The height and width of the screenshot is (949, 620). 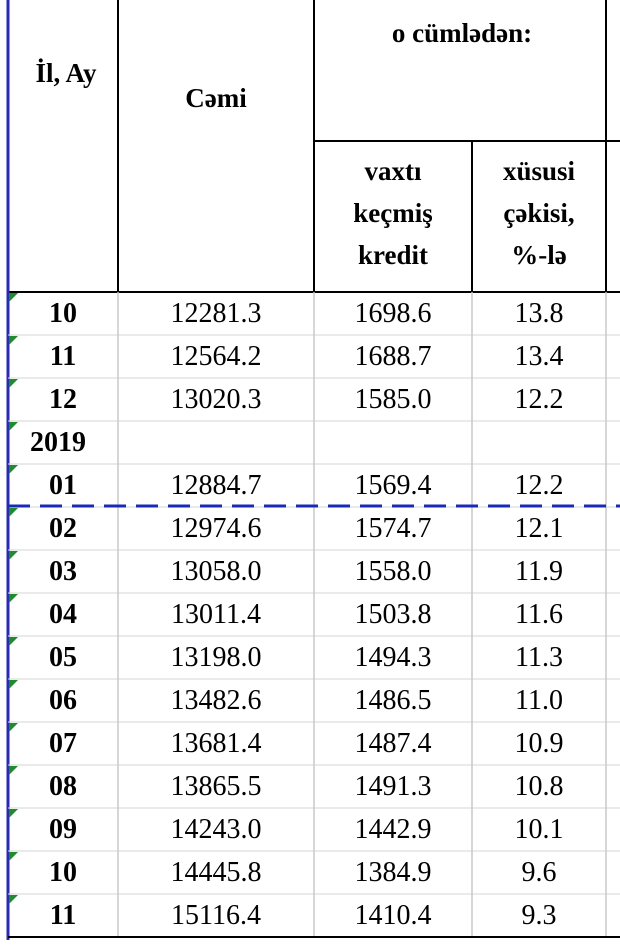 What do you see at coordinates (539, 872) in the screenshot?
I see `value-cell: 9.6` at bounding box center [539, 872].